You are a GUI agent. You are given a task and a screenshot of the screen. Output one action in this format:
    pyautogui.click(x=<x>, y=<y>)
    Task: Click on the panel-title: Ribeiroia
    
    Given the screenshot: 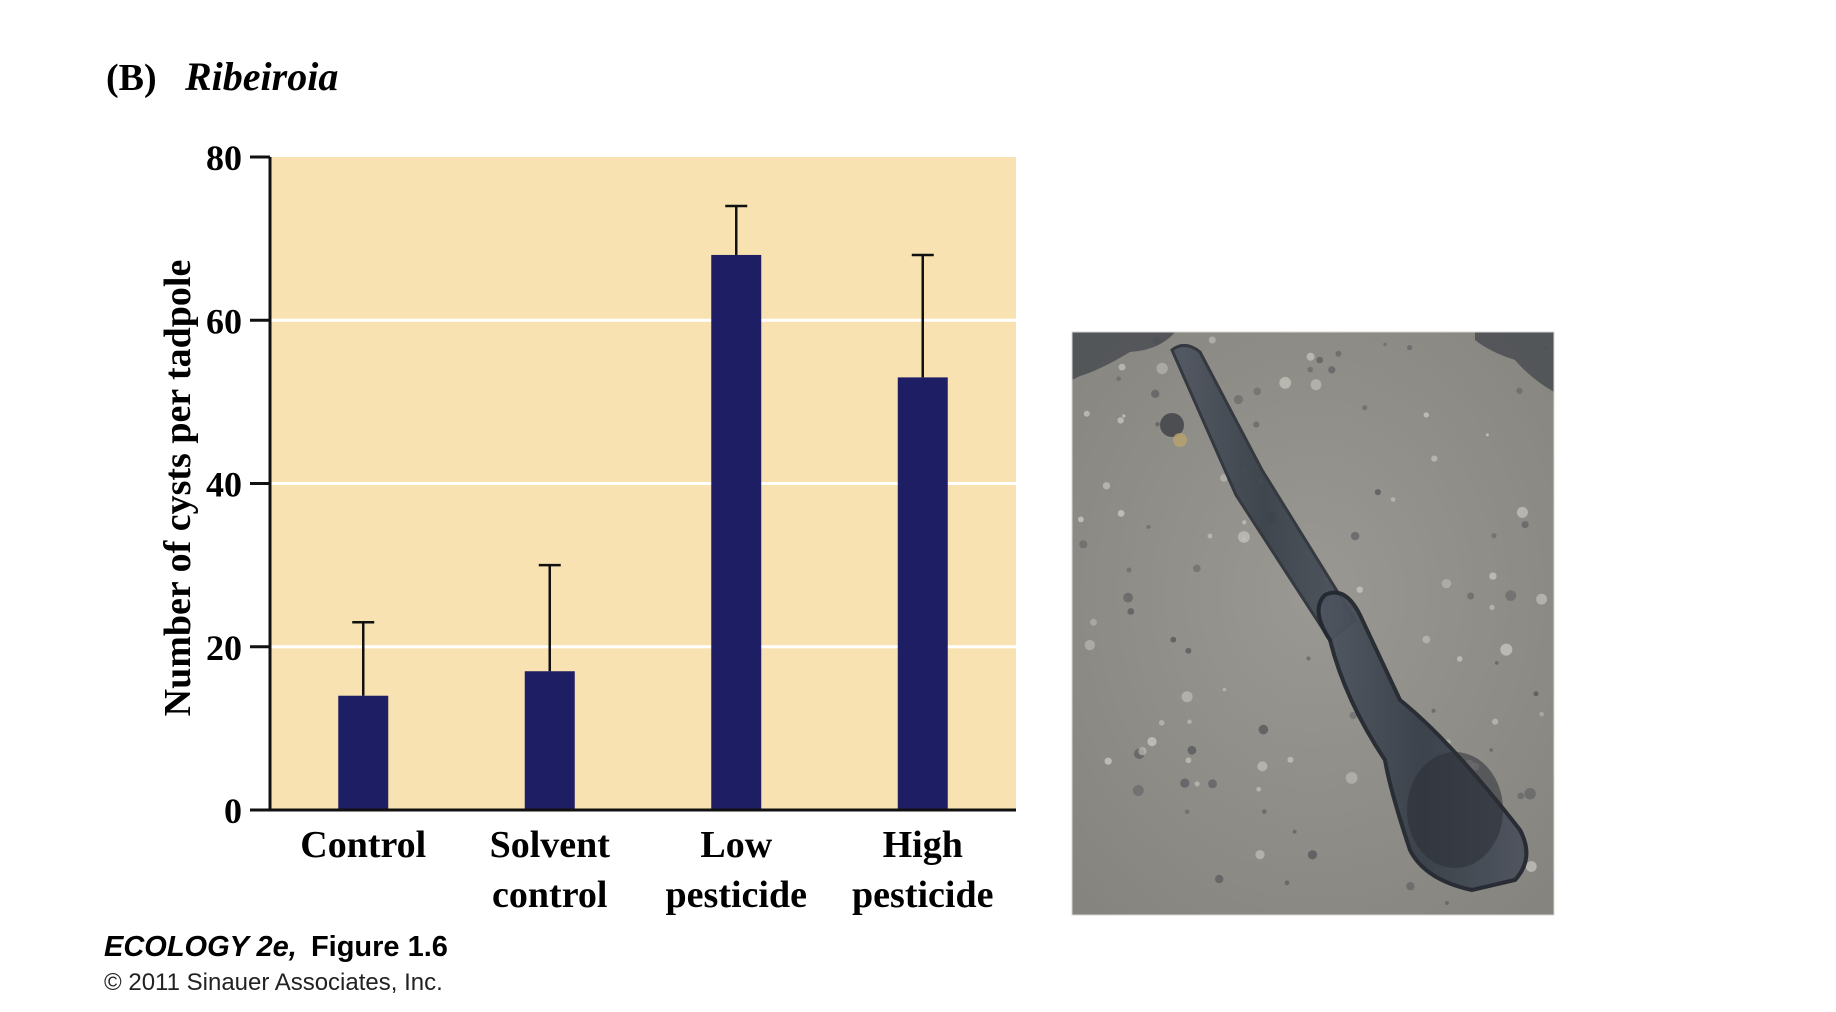 What is the action you would take?
    pyautogui.click(x=261, y=76)
    